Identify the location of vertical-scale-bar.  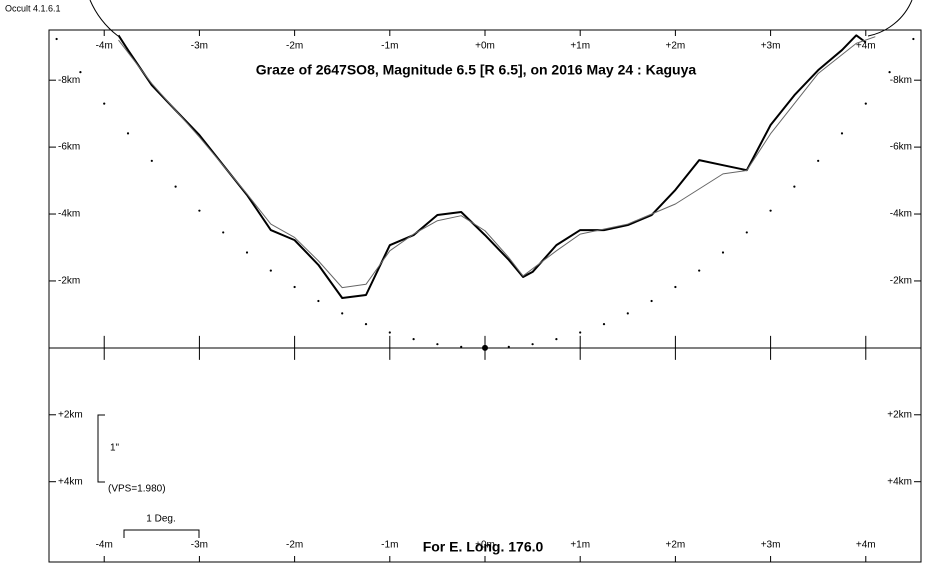
(101, 448).